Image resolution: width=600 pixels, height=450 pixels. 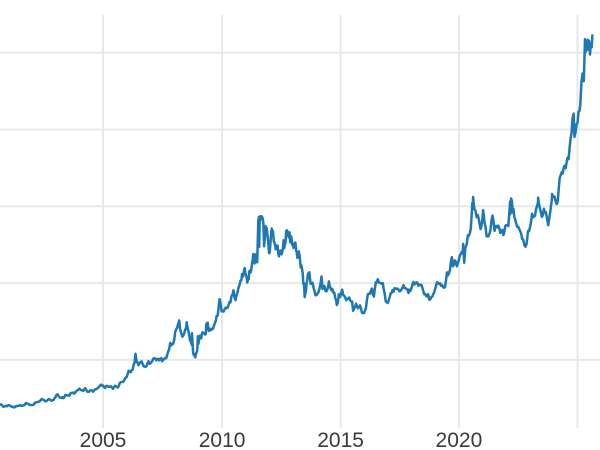 I want to click on svg-text: 2015, so click(x=340, y=439).